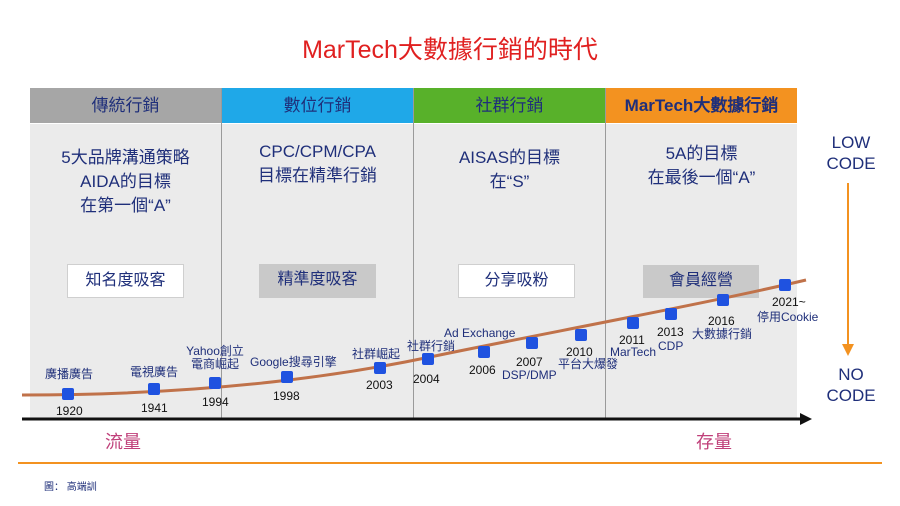  What do you see at coordinates (714, 442) in the screenshot?
I see `axis-label-stock: 存量` at bounding box center [714, 442].